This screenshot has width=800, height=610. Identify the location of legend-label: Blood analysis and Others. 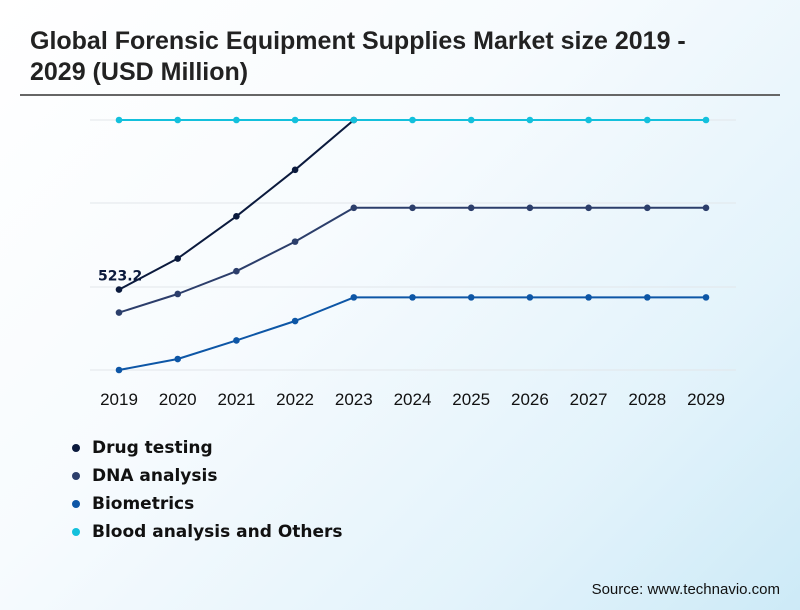
(217, 532).